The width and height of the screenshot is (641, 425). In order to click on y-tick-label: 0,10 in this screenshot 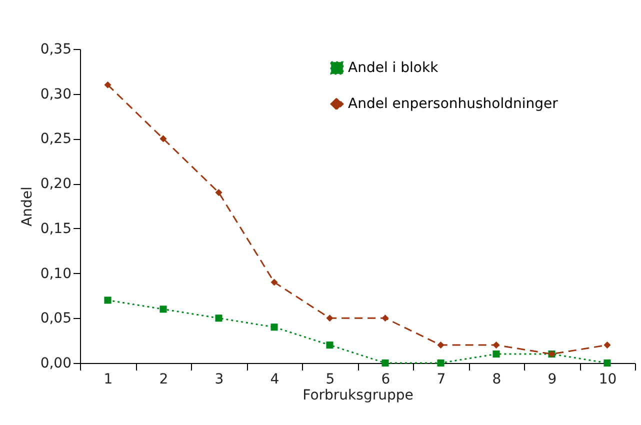, I will do `click(56, 274)`.